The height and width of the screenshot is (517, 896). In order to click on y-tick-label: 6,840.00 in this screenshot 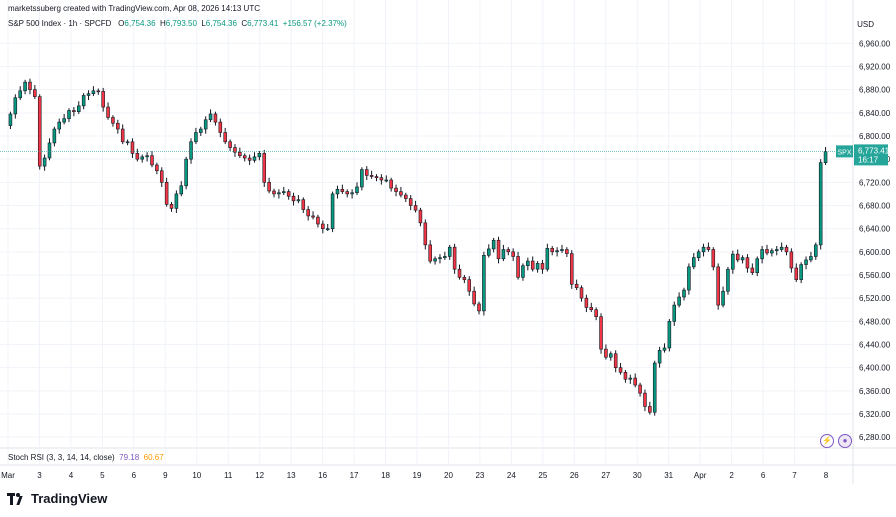, I will do `click(875, 113)`.